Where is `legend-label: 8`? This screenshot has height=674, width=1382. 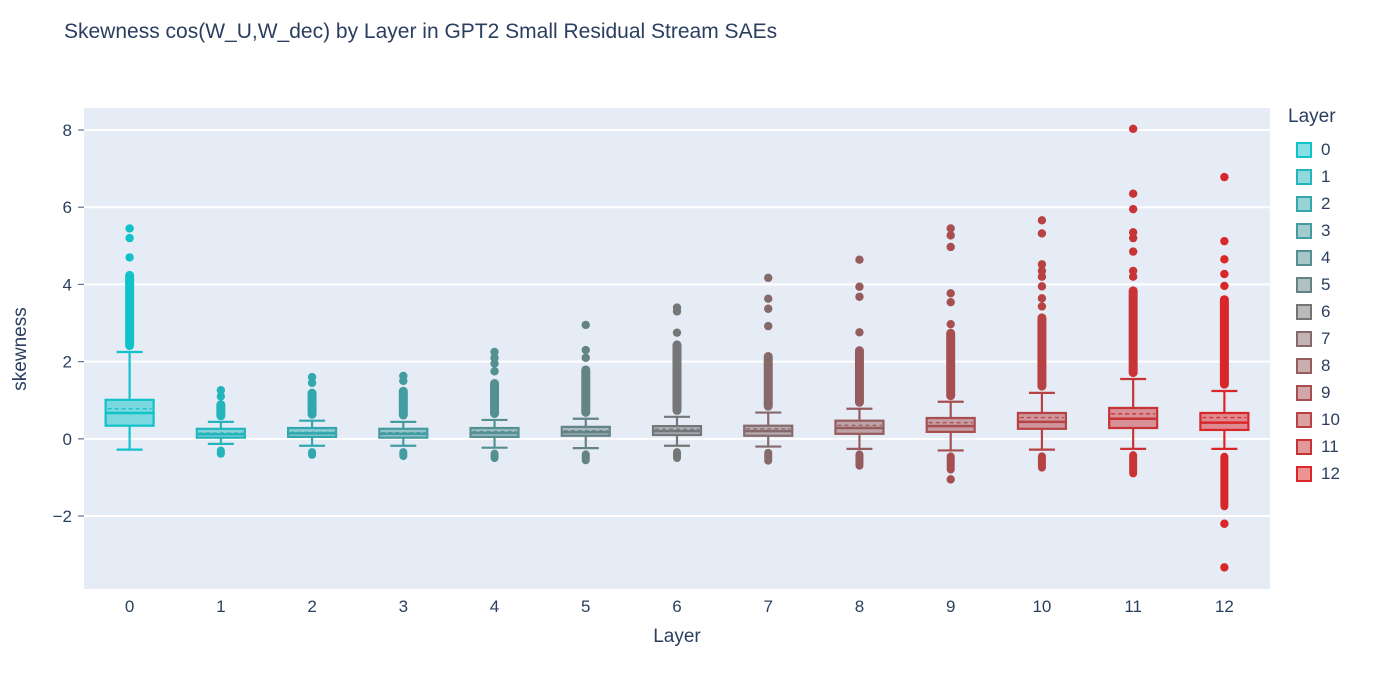 legend-label: 8 is located at coordinates (1326, 365).